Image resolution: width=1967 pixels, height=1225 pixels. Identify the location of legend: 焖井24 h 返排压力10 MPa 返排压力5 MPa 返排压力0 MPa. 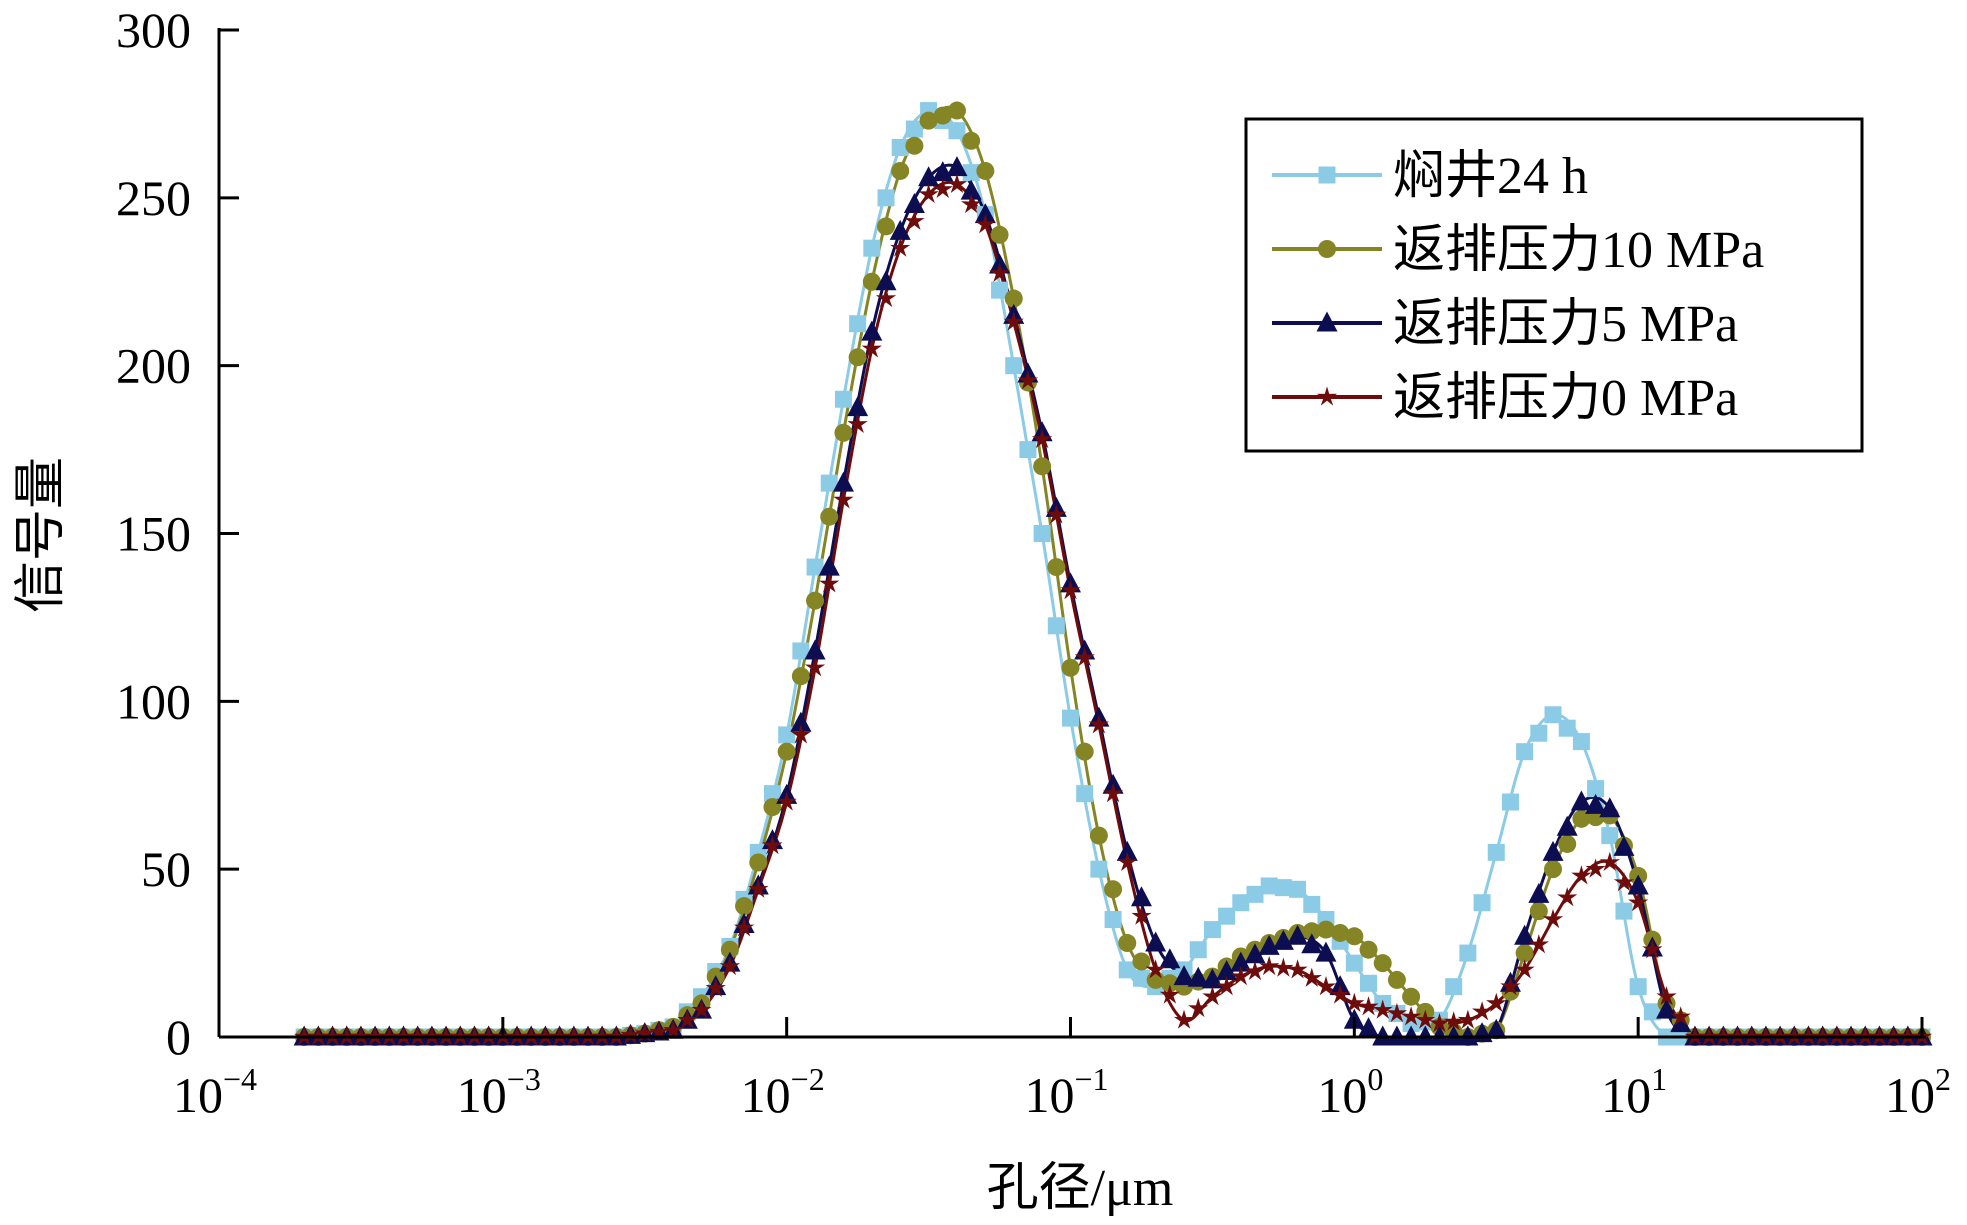
(1554, 285).